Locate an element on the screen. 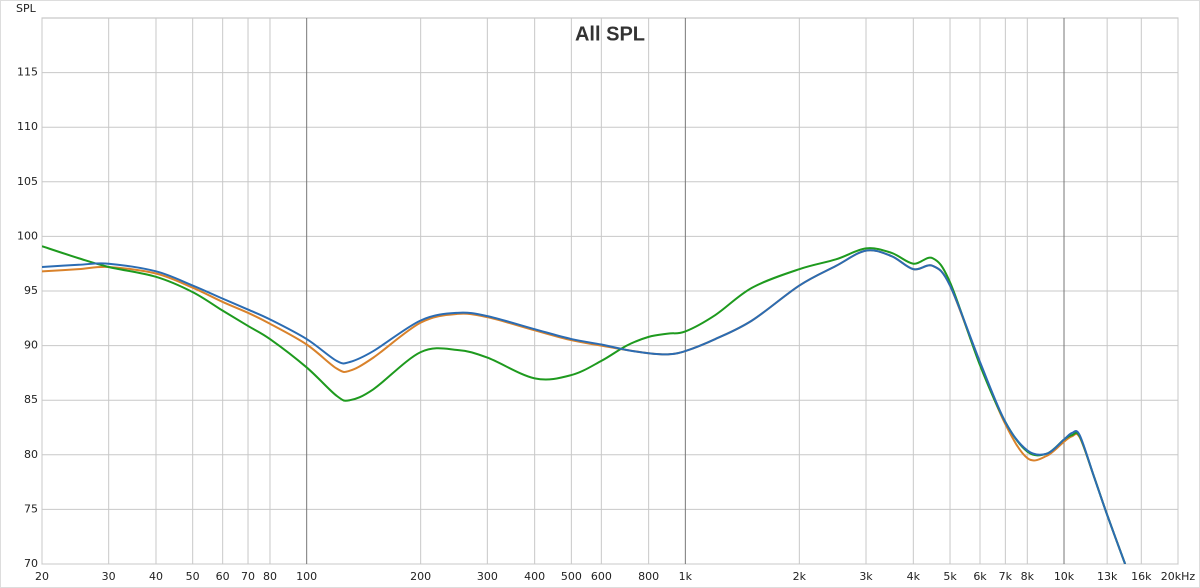 The height and width of the screenshot is (588, 1200). x-tick-label: 200 is located at coordinates (420, 576).